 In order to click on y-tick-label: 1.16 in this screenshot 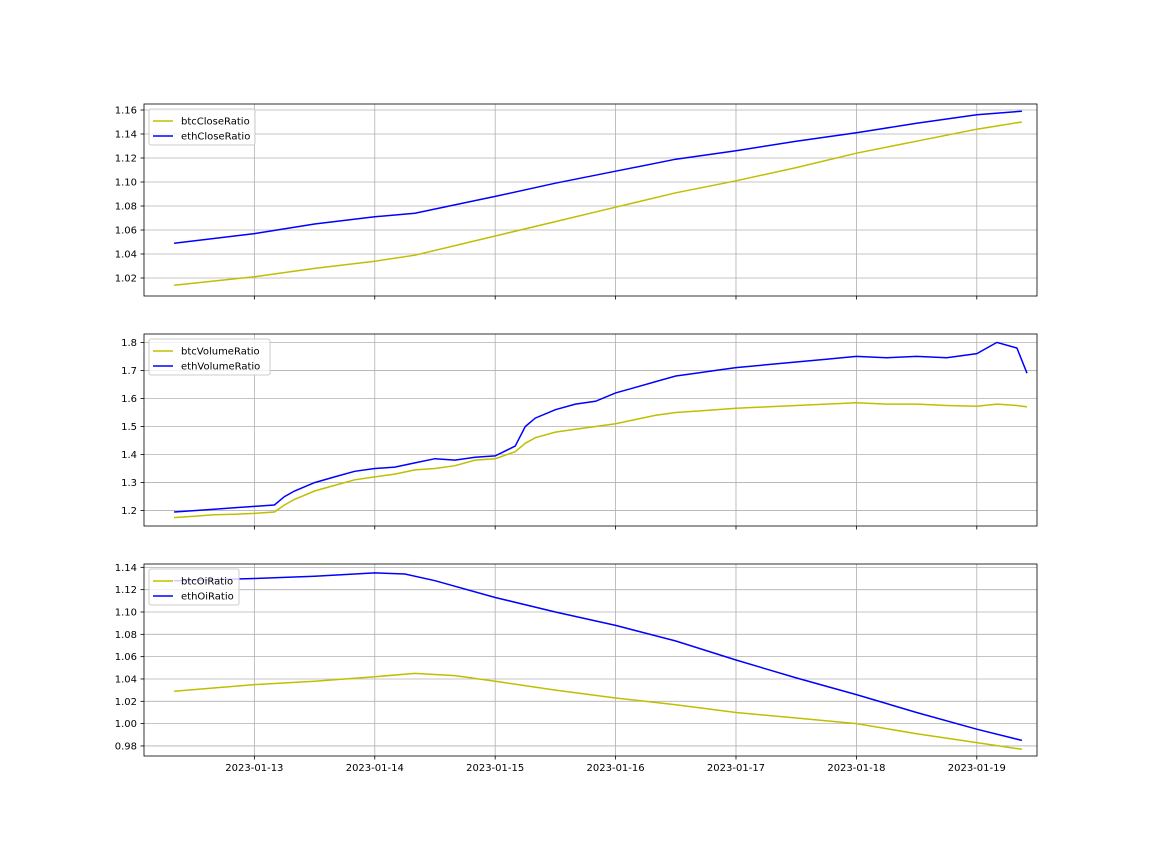, I will do `click(126, 111)`.